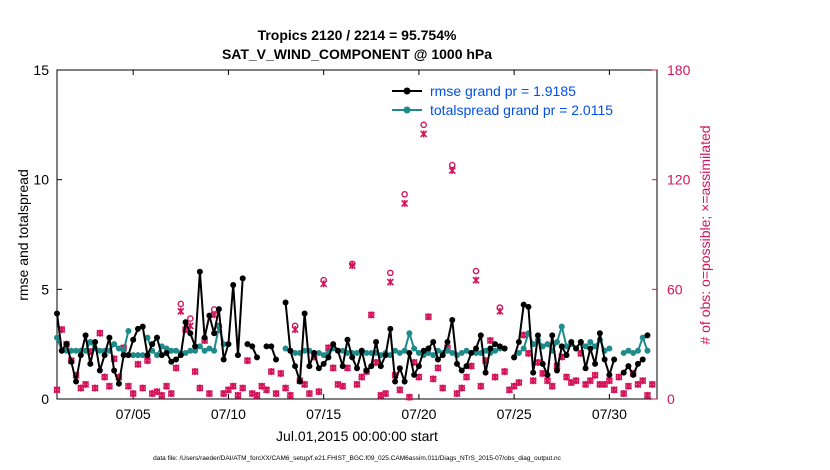 The width and height of the screenshot is (830, 470). Describe the element at coordinates (23, 235) in the screenshot. I see `y-axis-left-label: rmse and totalspread` at that location.